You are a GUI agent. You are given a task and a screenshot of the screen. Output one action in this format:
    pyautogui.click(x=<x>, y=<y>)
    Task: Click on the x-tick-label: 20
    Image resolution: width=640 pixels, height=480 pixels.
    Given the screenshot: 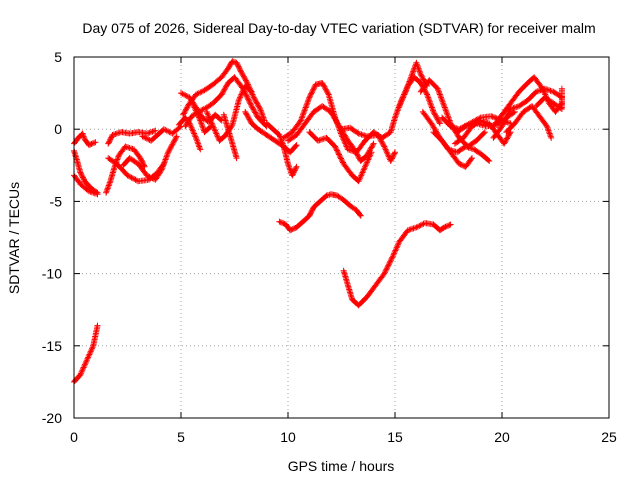 What is the action you would take?
    pyautogui.click(x=502, y=437)
    